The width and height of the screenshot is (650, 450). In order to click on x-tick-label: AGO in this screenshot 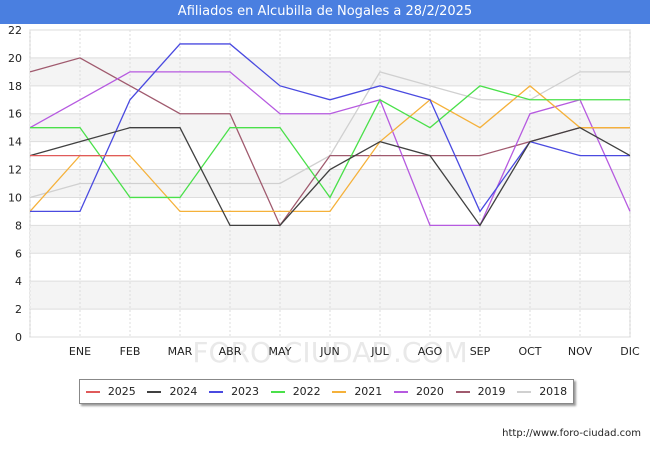, I will do `click(430, 351)`.